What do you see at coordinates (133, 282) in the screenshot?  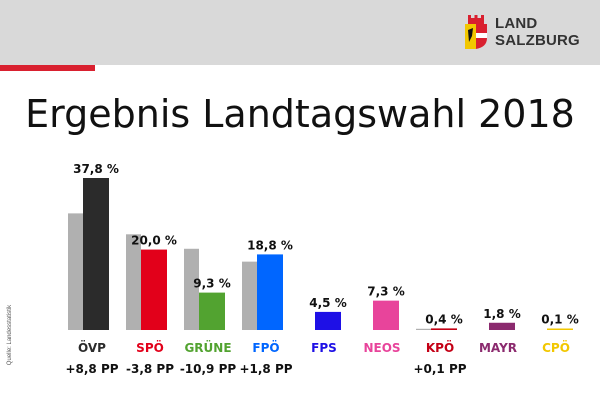 I see `bar-2013-spoe` at bounding box center [133, 282].